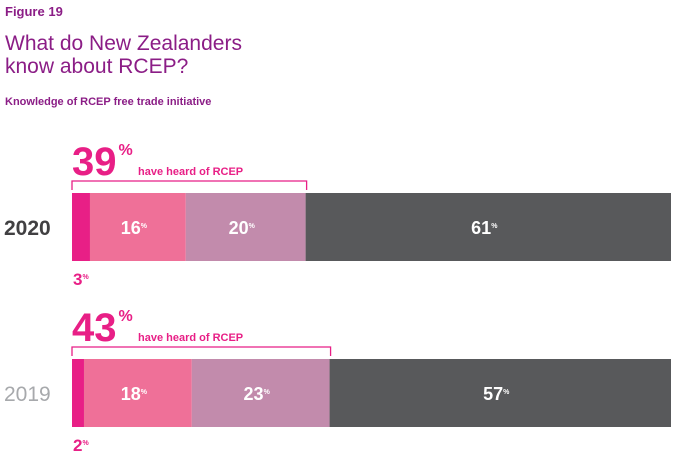  What do you see at coordinates (484, 228) in the screenshot?
I see `data-label-2020-4: 61%` at bounding box center [484, 228].